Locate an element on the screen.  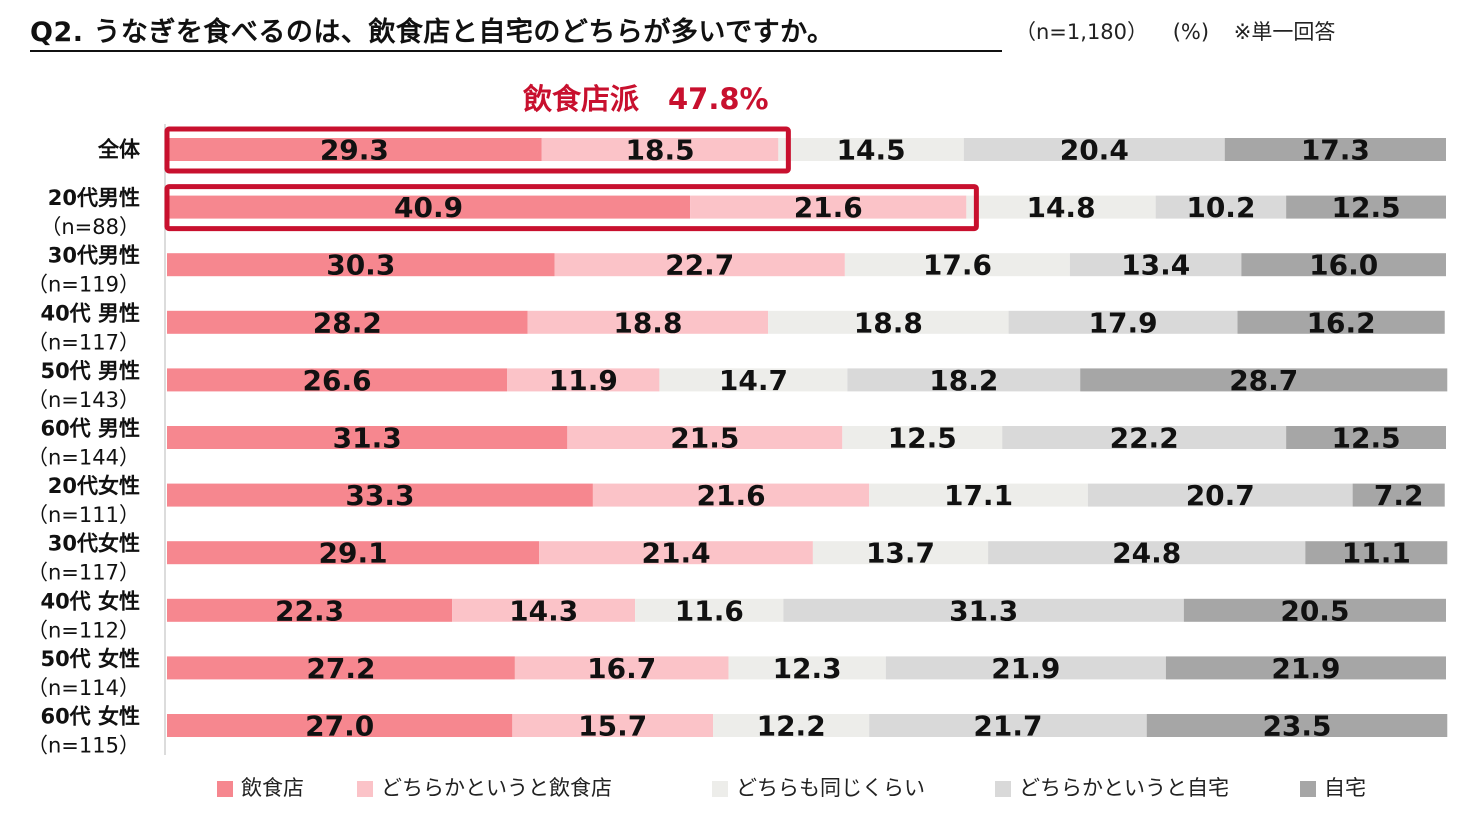
data-label: 16.0 is located at coordinates (1343, 265).